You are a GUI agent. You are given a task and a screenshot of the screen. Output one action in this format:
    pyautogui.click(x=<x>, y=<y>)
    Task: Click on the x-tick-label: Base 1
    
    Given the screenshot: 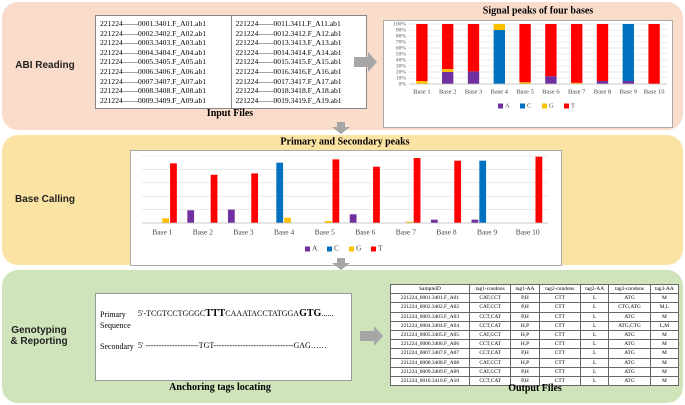 What is the action you would take?
    pyautogui.click(x=422, y=91)
    